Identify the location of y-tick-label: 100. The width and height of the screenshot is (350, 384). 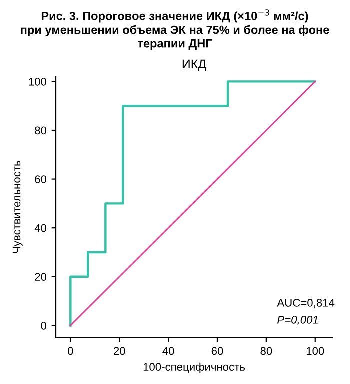
(38, 82).